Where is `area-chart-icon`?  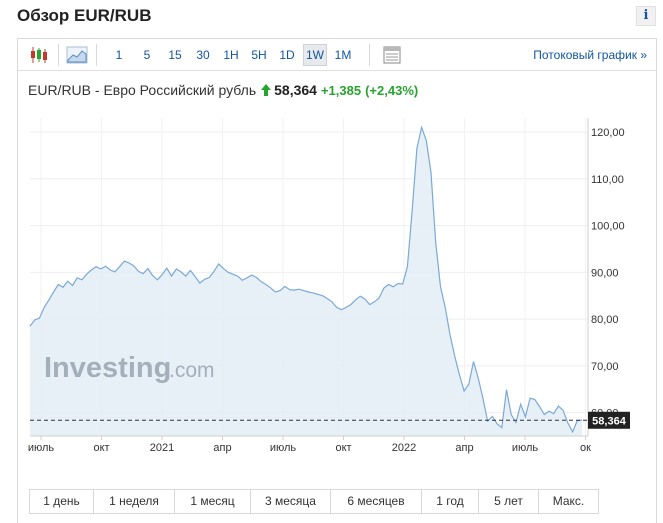 area-chart-icon is located at coordinates (77, 55).